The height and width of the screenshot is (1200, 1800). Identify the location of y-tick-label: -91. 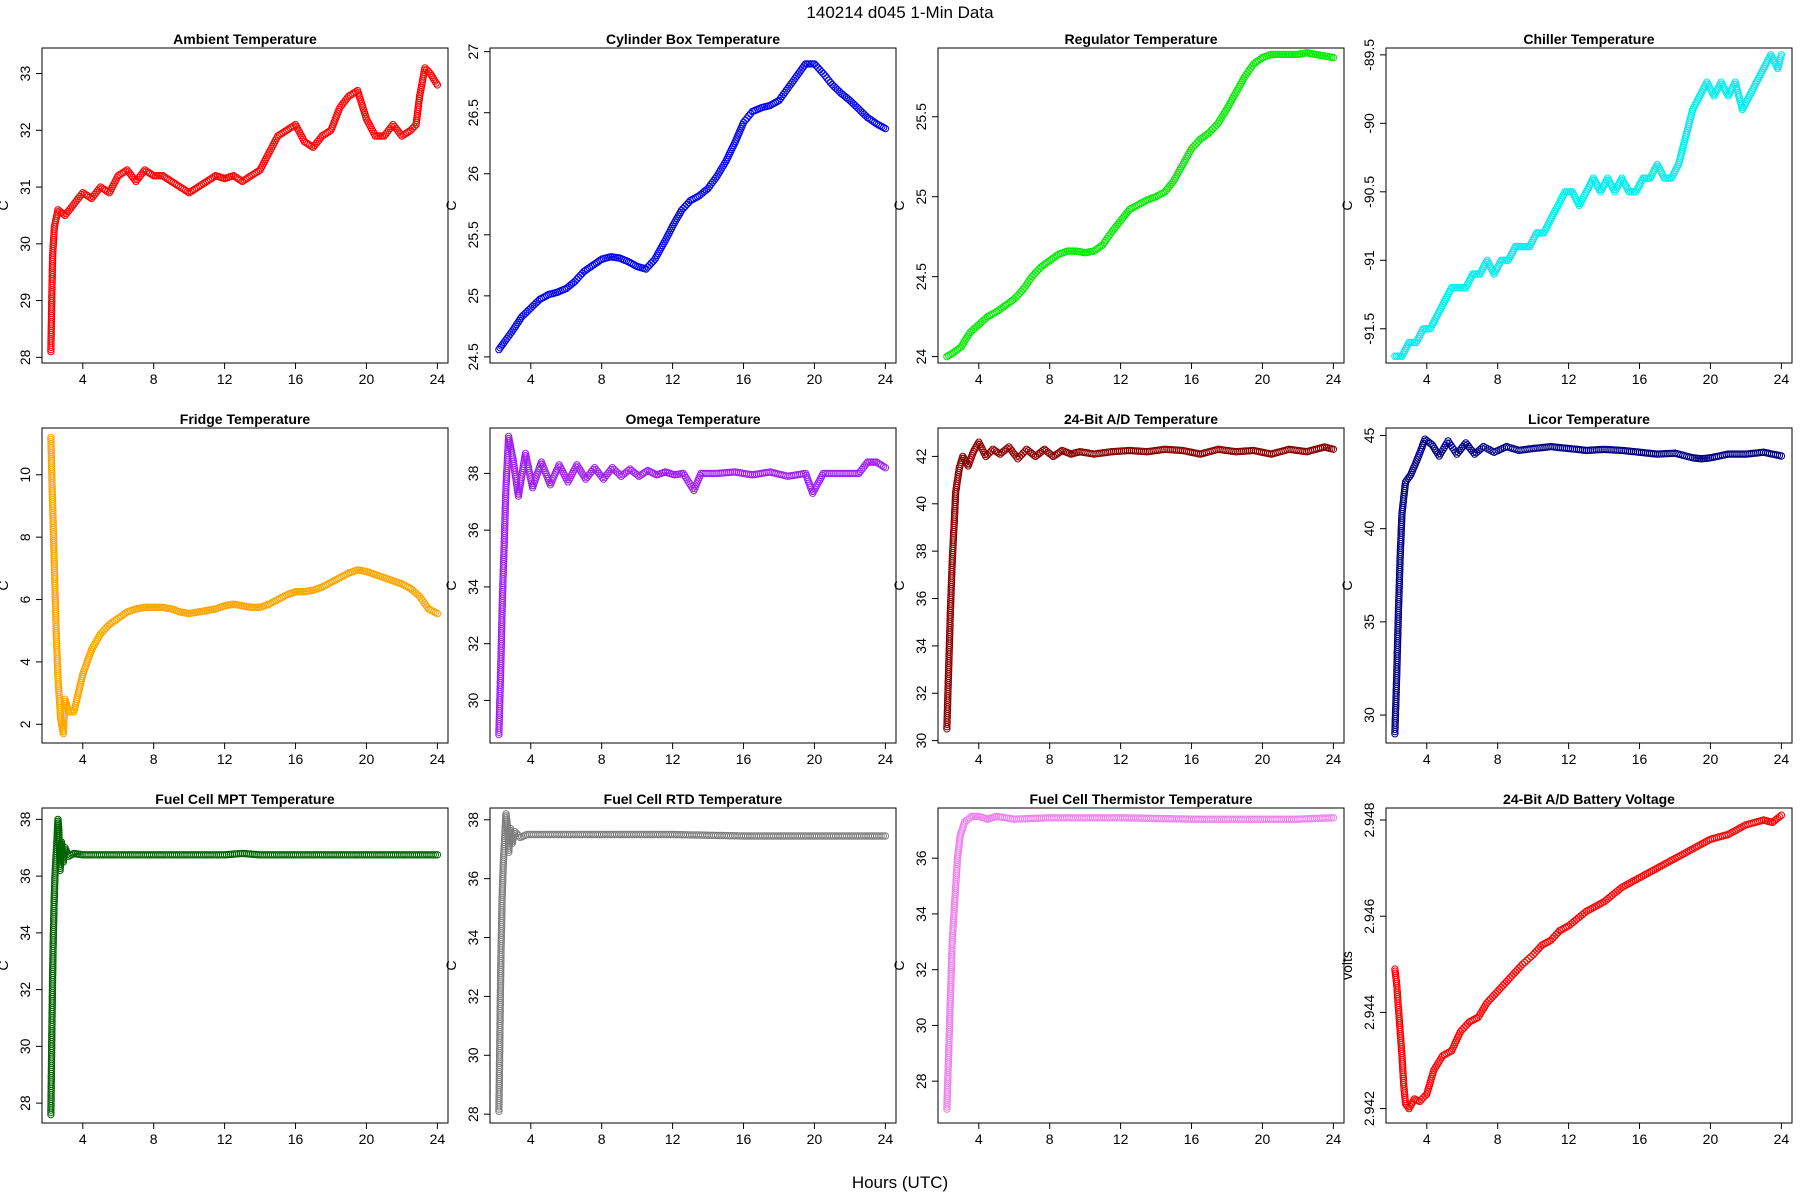
(1369, 260).